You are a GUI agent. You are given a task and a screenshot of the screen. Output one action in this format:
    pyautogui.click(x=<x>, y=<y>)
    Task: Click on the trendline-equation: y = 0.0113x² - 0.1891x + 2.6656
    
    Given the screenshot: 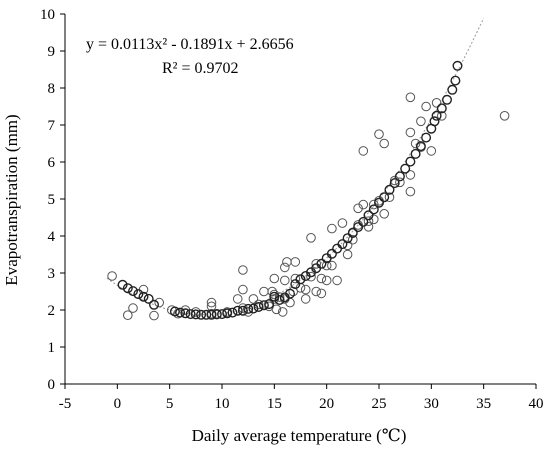 What is the action you would take?
    pyautogui.click(x=190, y=44)
    